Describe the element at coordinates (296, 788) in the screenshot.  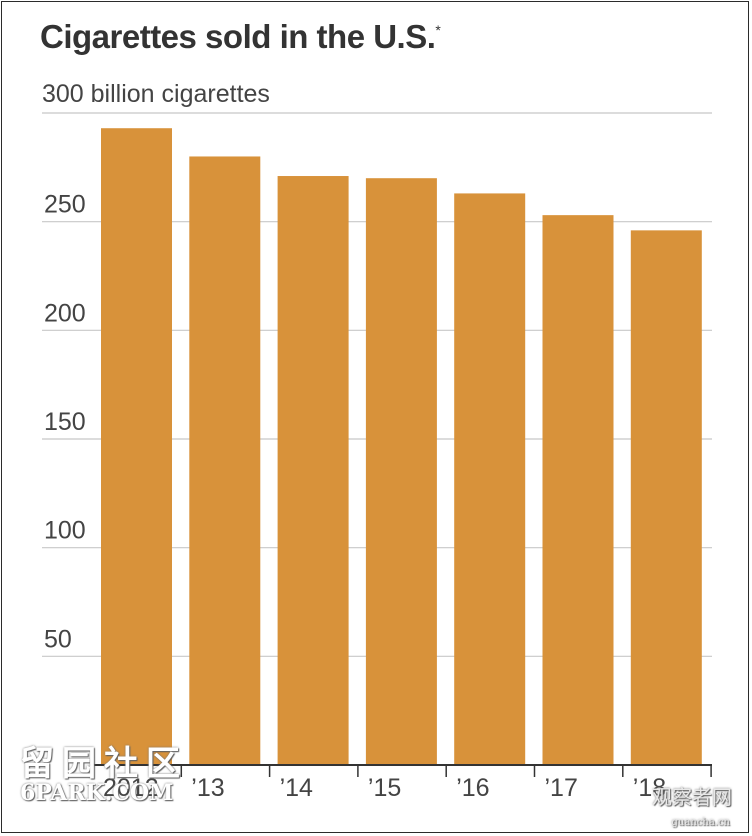
I see `x-tick-2: ’14` at that location.